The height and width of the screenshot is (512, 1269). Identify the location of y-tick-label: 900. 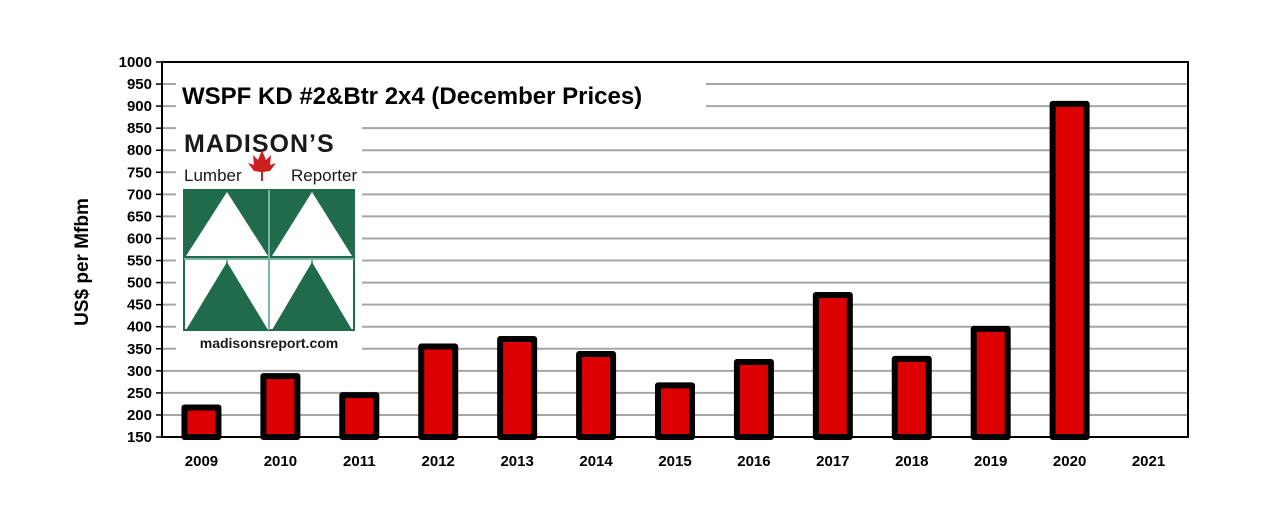
(139, 106).